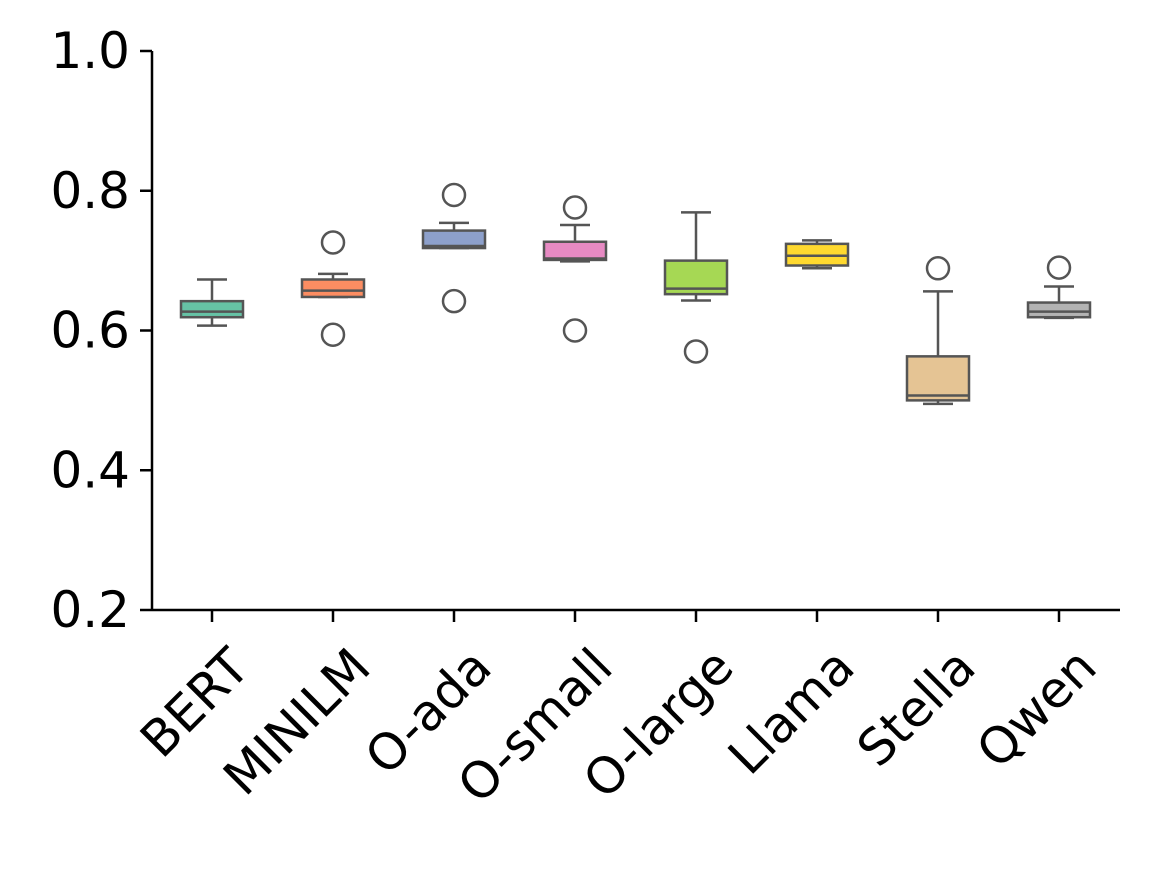 This screenshot has height=869, width=1167. I want to click on box-minilm, so click(333, 288).